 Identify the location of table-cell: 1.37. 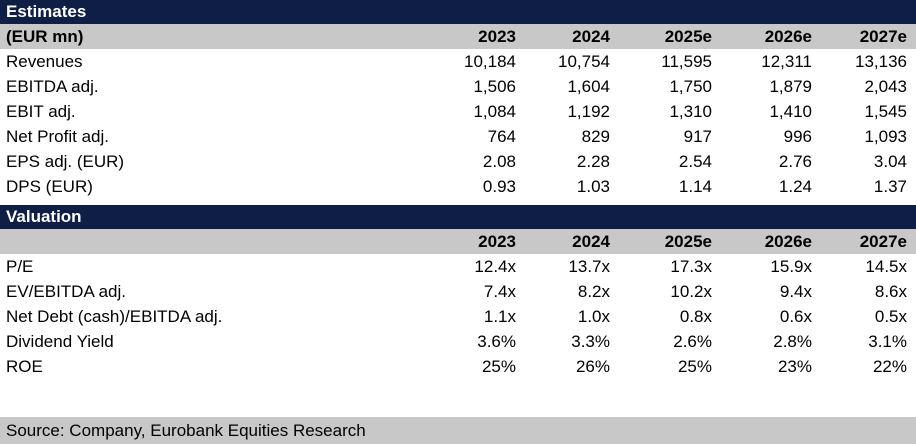
(890, 186).